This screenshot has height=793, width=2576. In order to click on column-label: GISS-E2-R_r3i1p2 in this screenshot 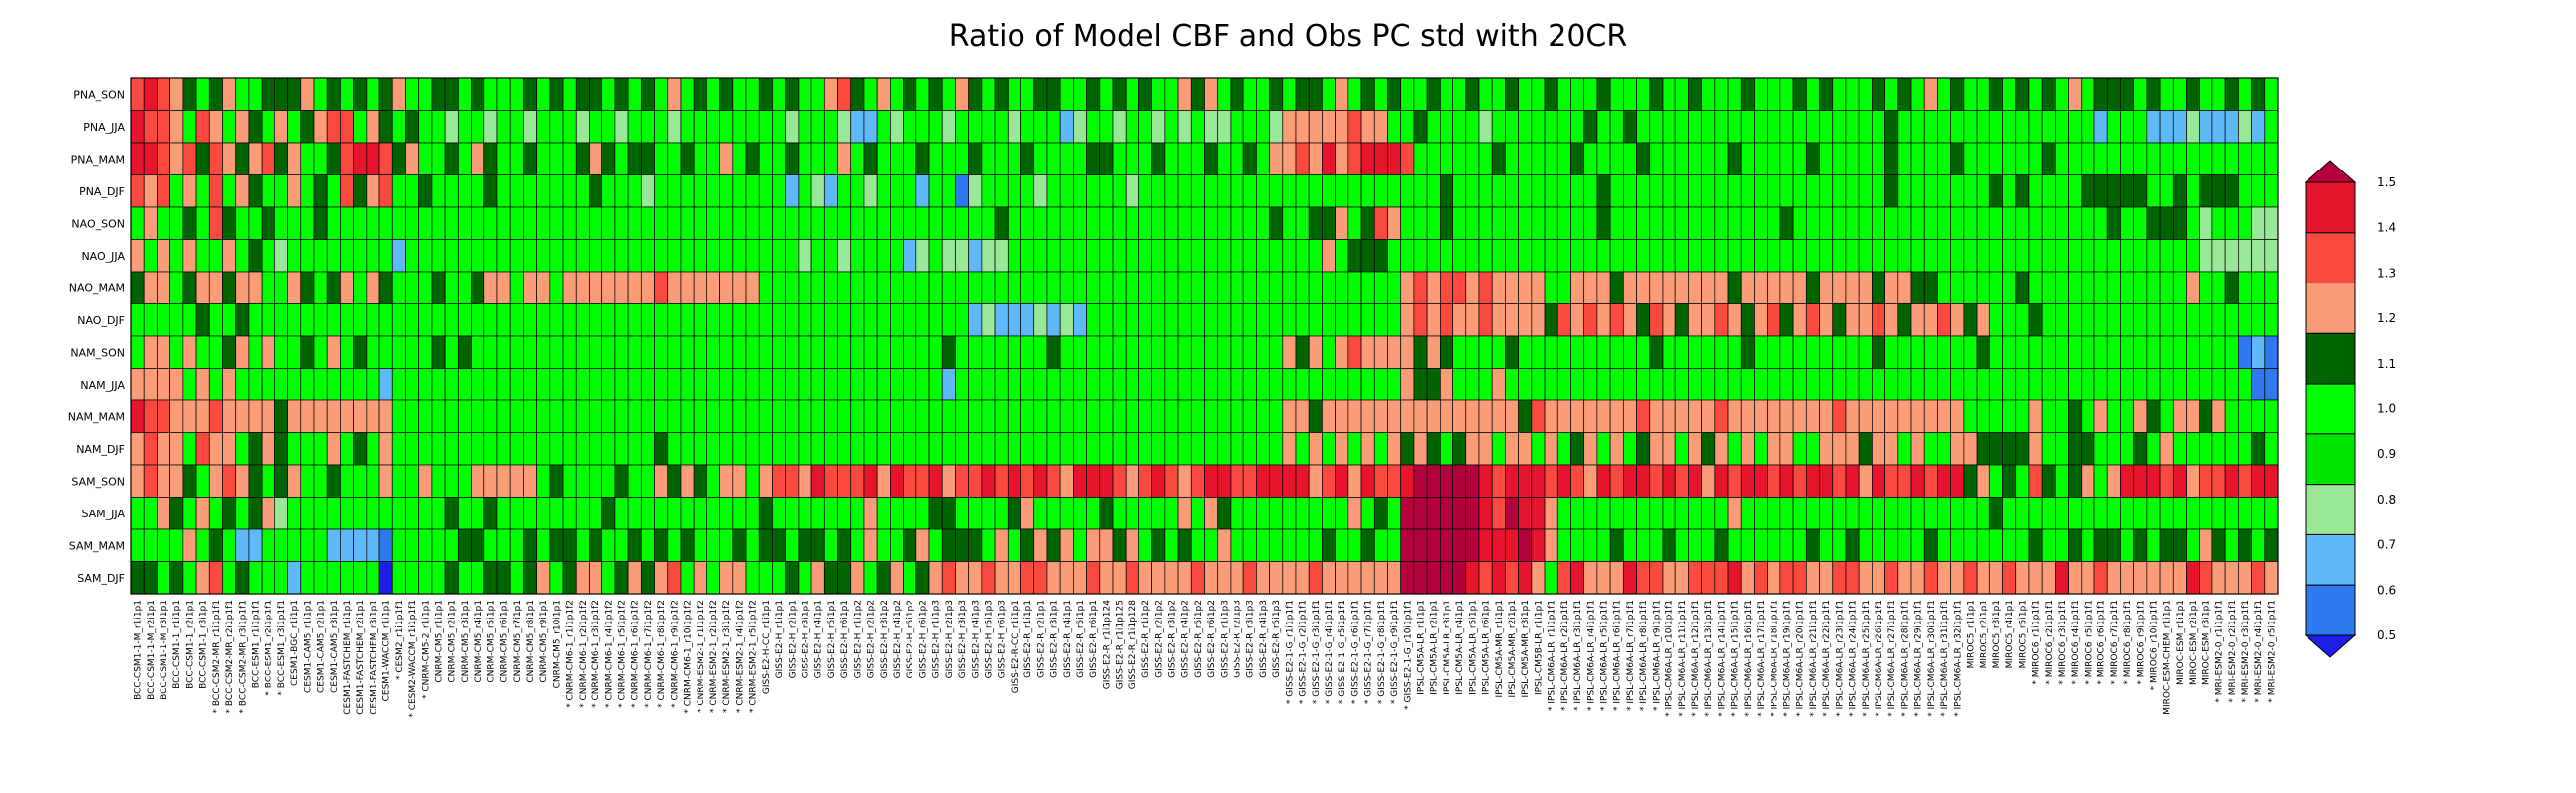, I will do `click(1173, 639)`.